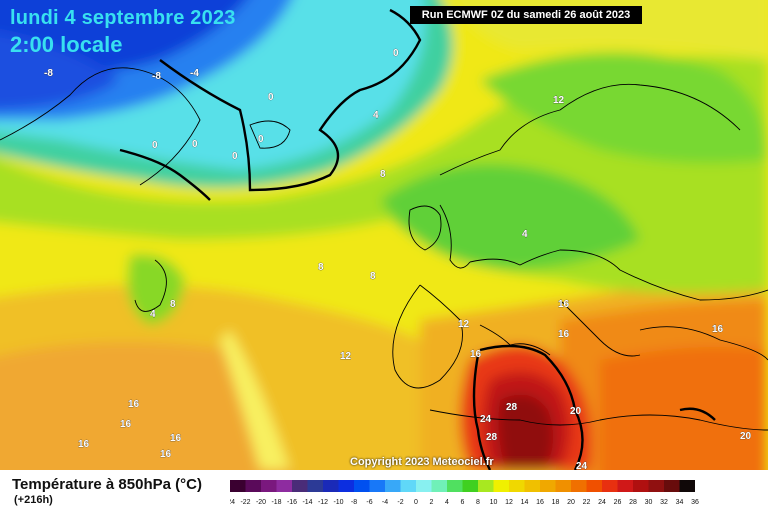 Image resolution: width=768 pixels, height=512 pixels. What do you see at coordinates (447, 502) in the screenshot?
I see `legend-tick: 4` at bounding box center [447, 502].